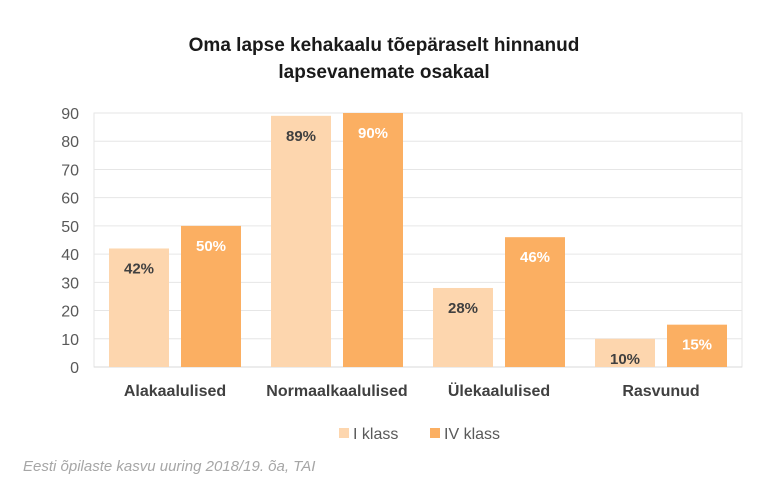 The height and width of the screenshot is (501, 768). Describe the element at coordinates (70, 170) in the screenshot. I see `y-tick-label: 70` at that location.